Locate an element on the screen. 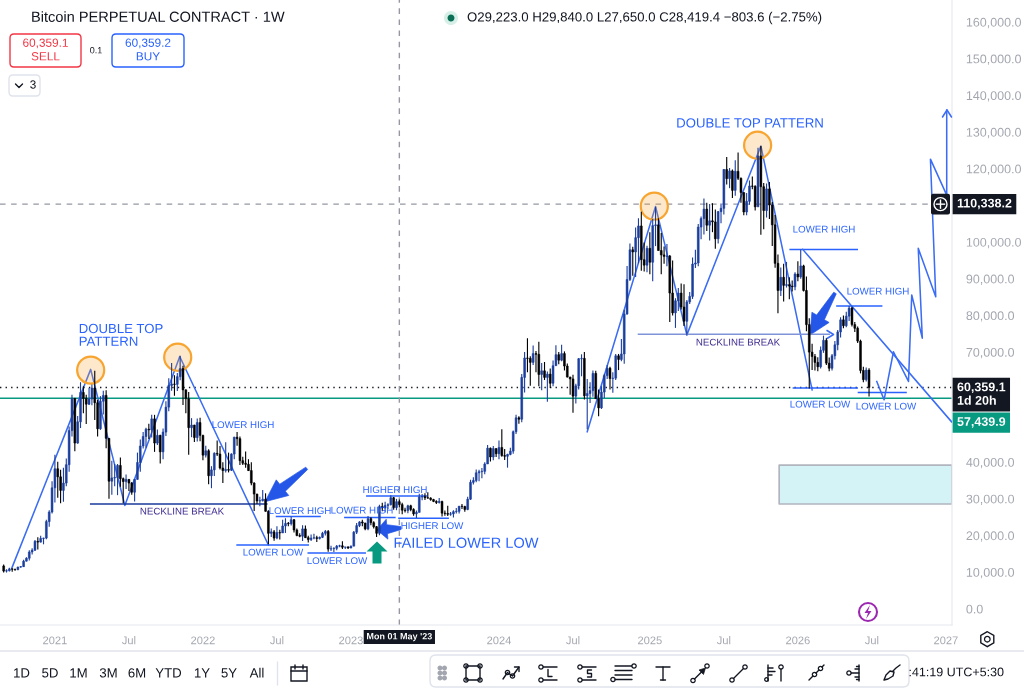  y-tick-label: 120,000.0 is located at coordinates (994, 169).